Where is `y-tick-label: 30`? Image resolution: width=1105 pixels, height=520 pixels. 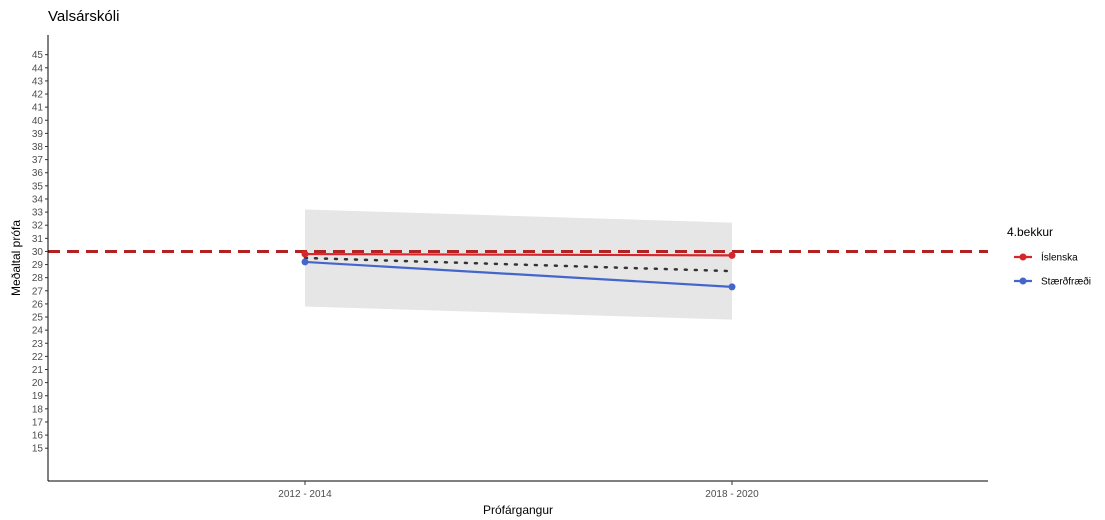 y-tick-label: 30 is located at coordinates (38, 252).